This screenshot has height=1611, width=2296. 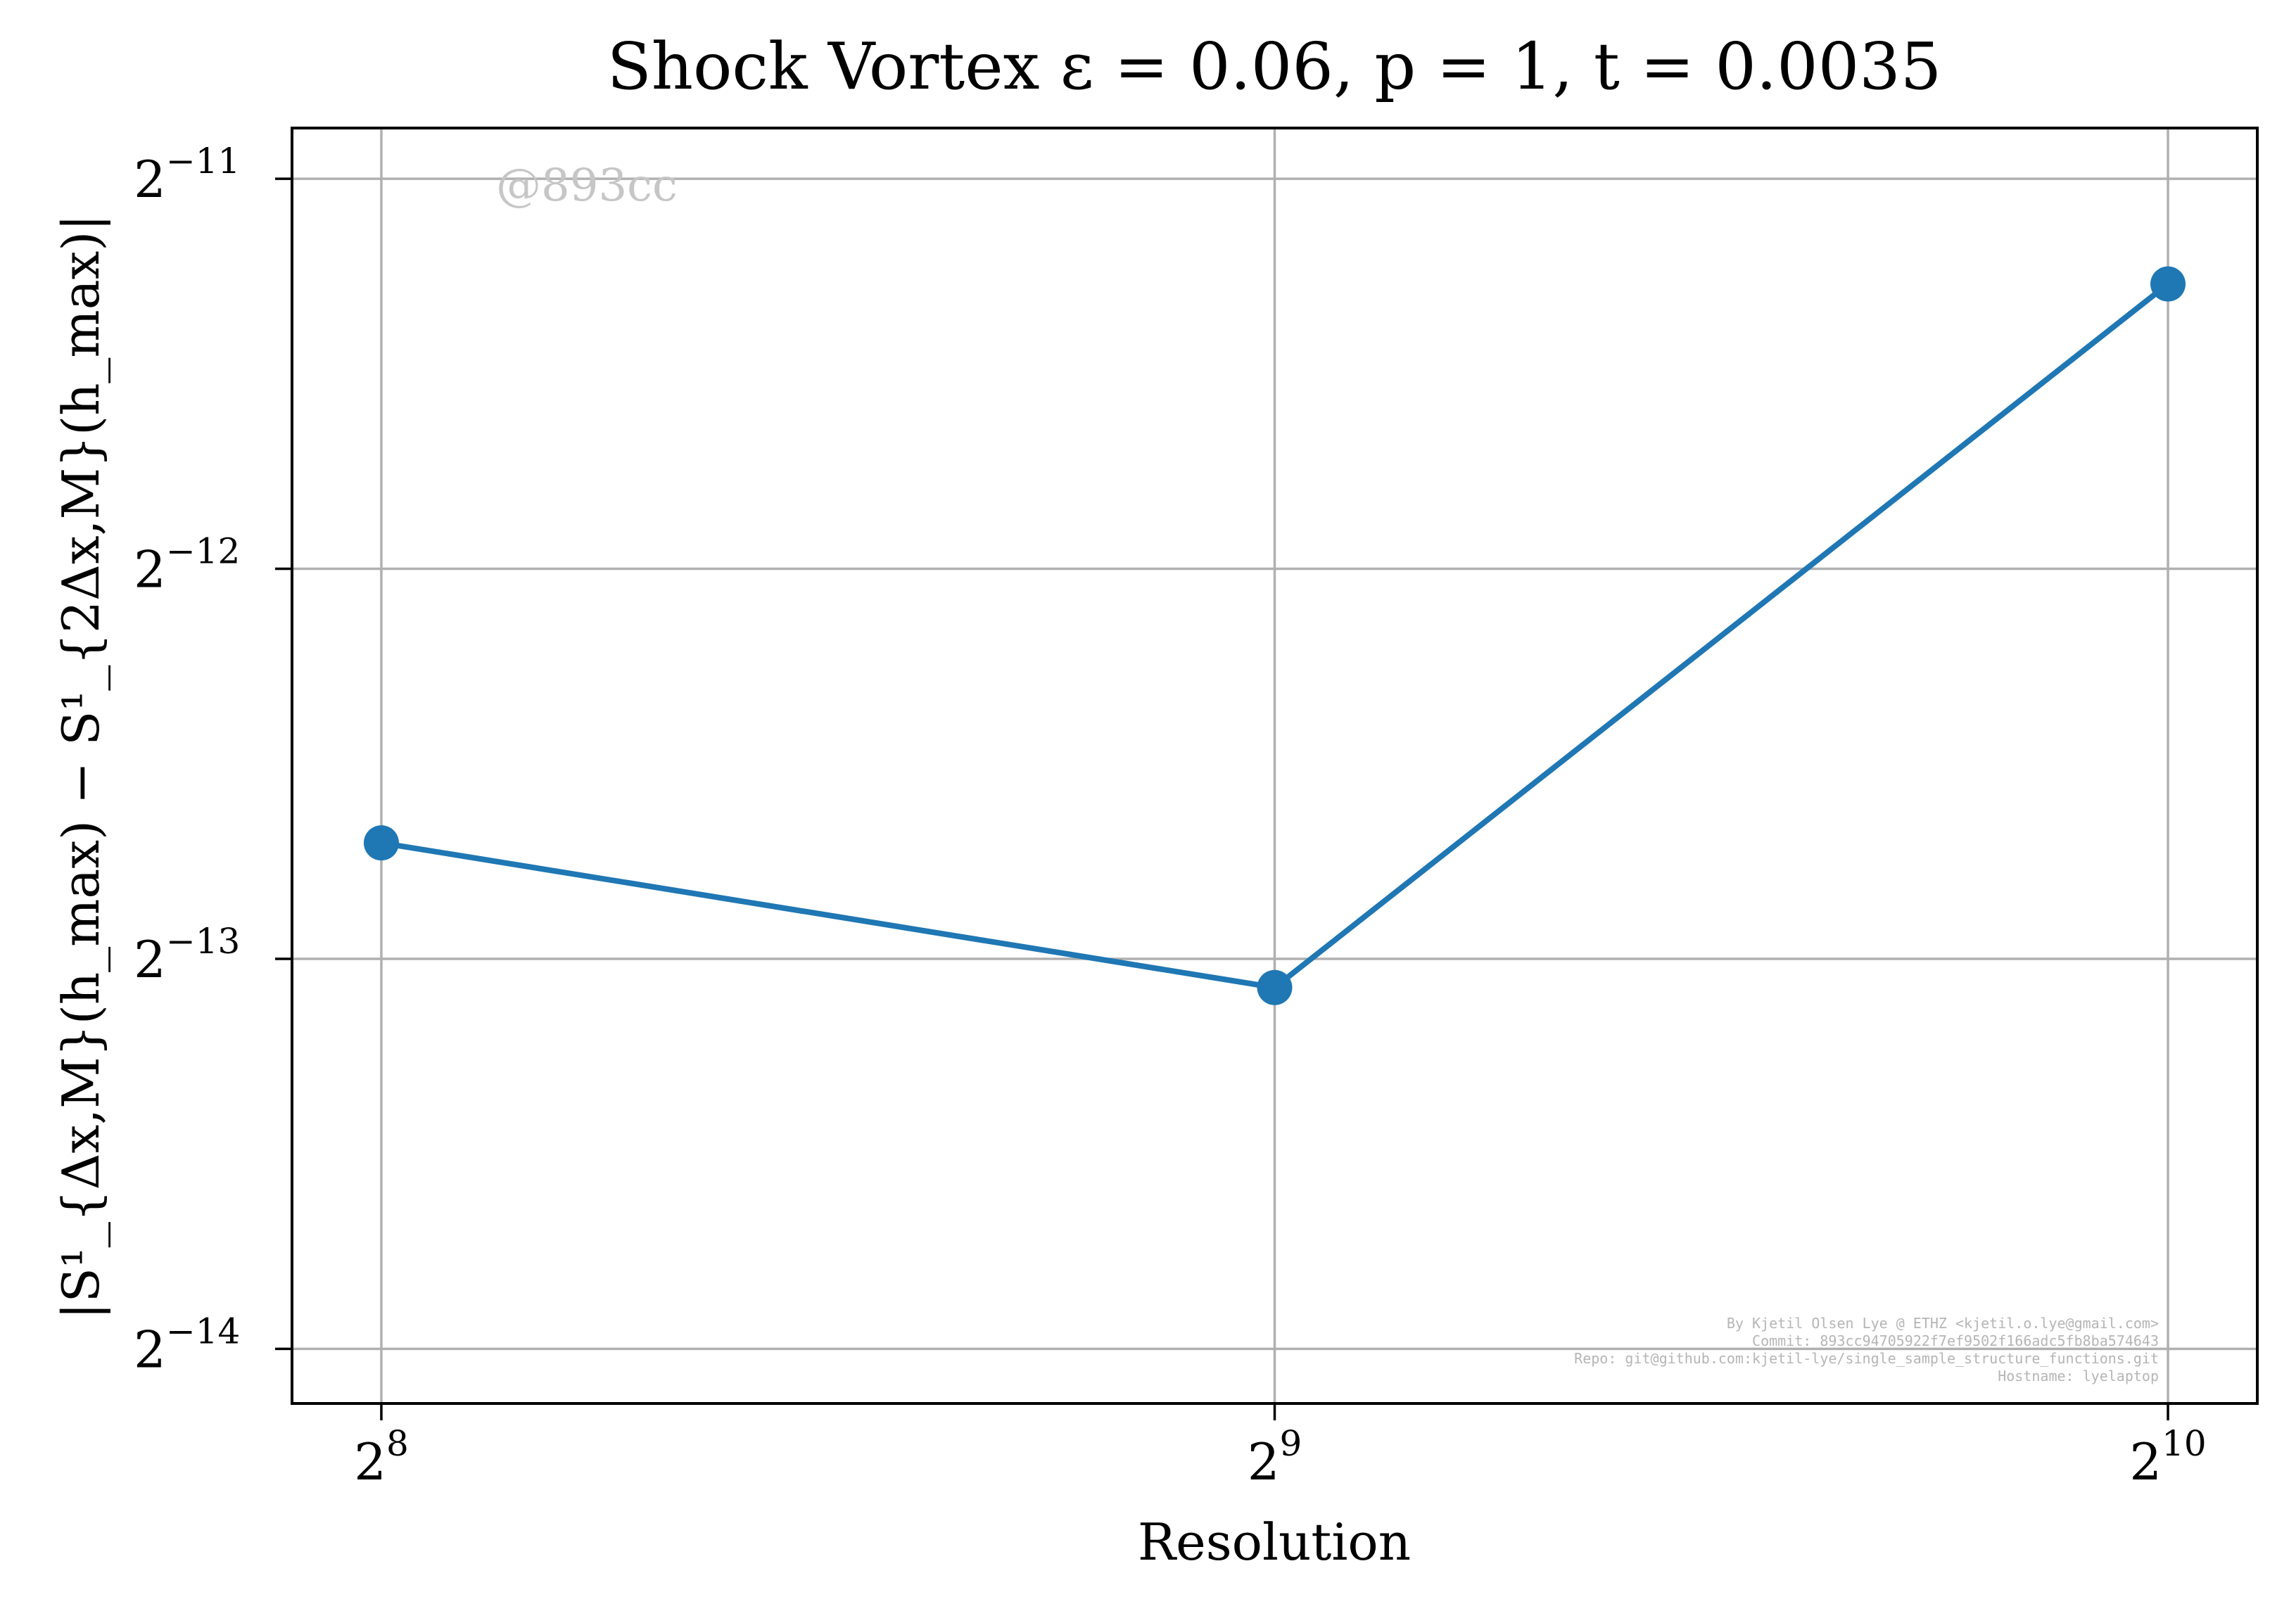 What do you see at coordinates (587, 186) in the screenshot?
I see `watermark: @893cc` at bounding box center [587, 186].